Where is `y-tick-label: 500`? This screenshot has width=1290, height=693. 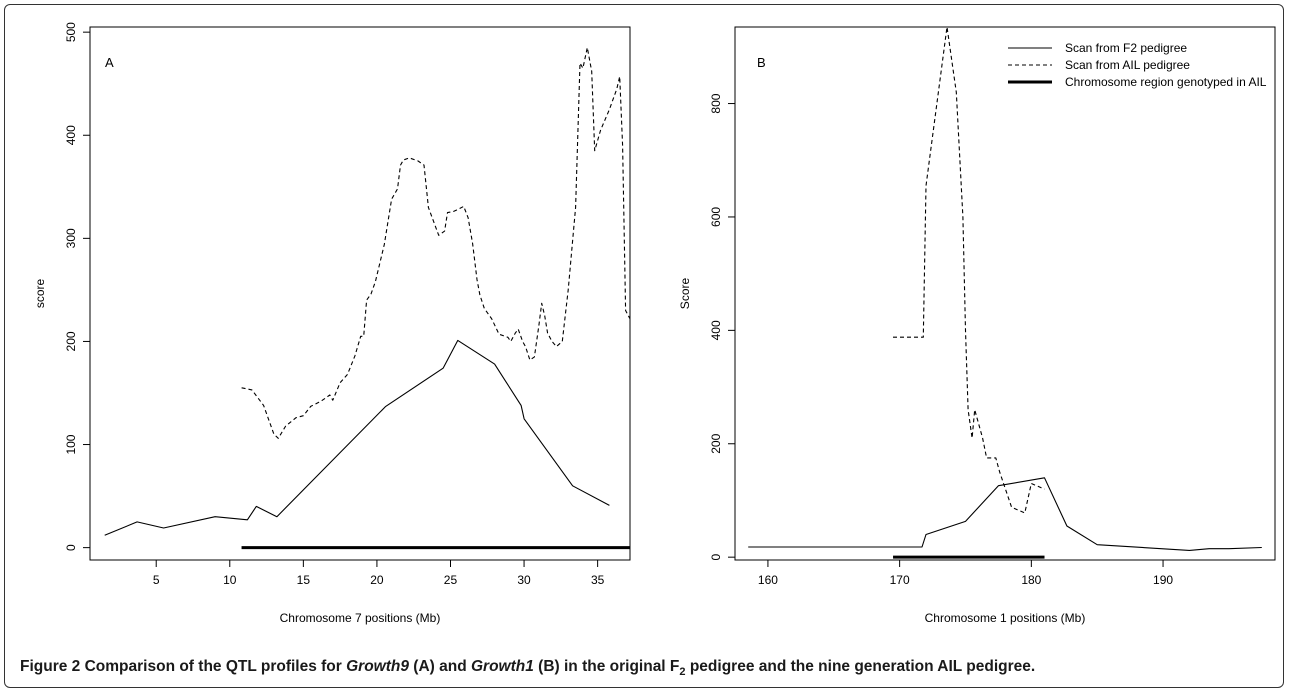
y-tick-label: 500 is located at coordinates (71, 32).